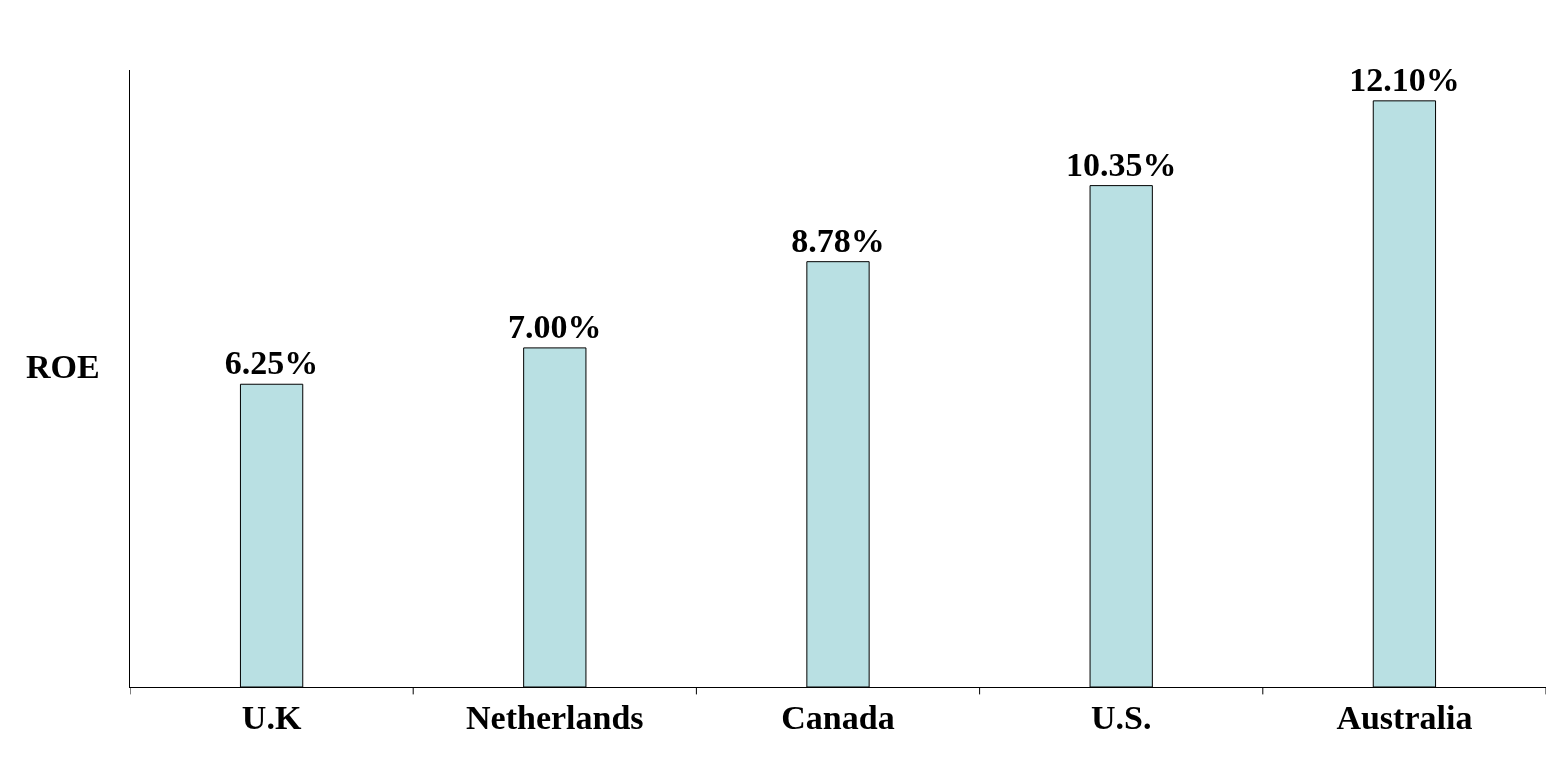 This screenshot has height=757, width=1556. I want to click on data-label: 10.35%, so click(1121, 164).